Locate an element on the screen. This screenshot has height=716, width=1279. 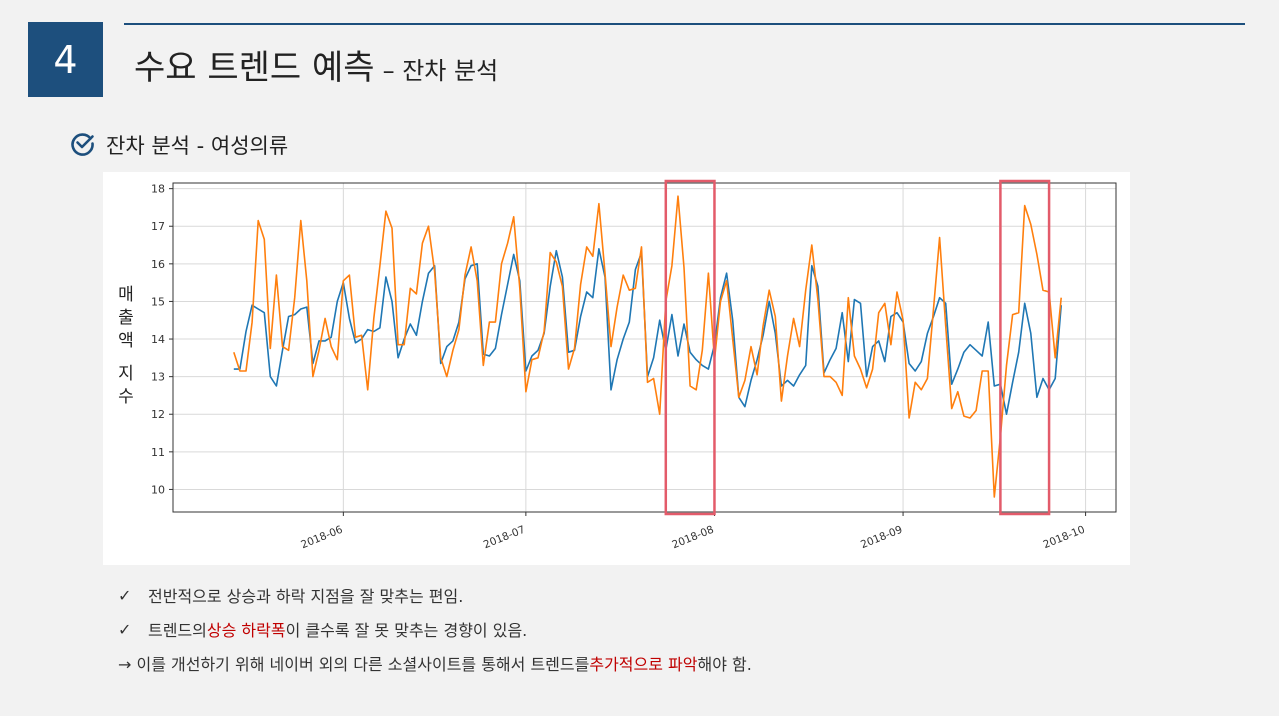
y-tick-label: 17 is located at coordinates (158, 226).